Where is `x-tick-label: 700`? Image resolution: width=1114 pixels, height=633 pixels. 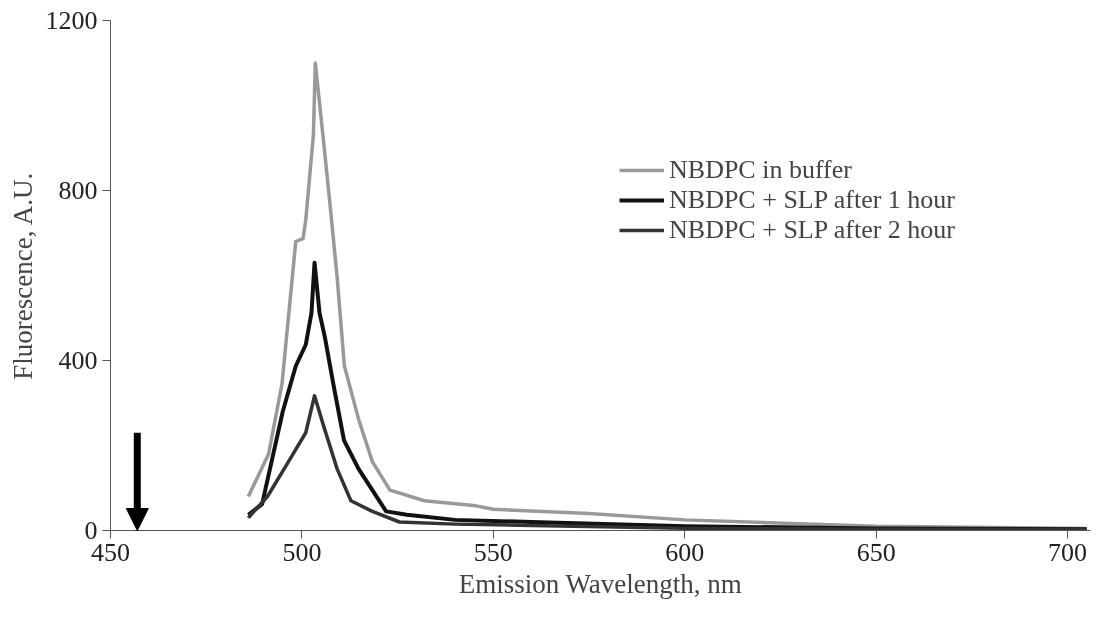
x-tick-label: 700 is located at coordinates (1068, 552).